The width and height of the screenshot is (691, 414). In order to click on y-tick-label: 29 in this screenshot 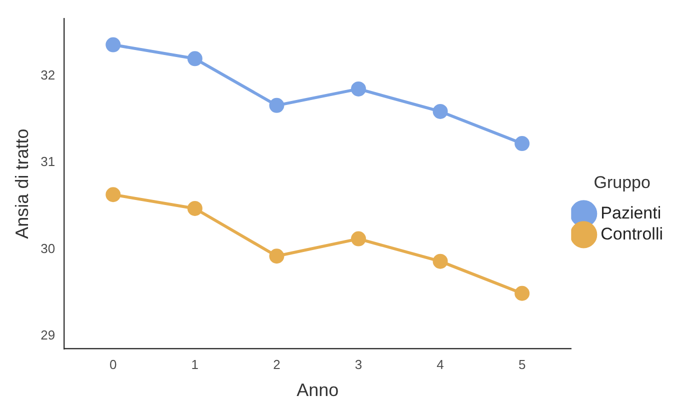, I will do `click(48, 334)`.